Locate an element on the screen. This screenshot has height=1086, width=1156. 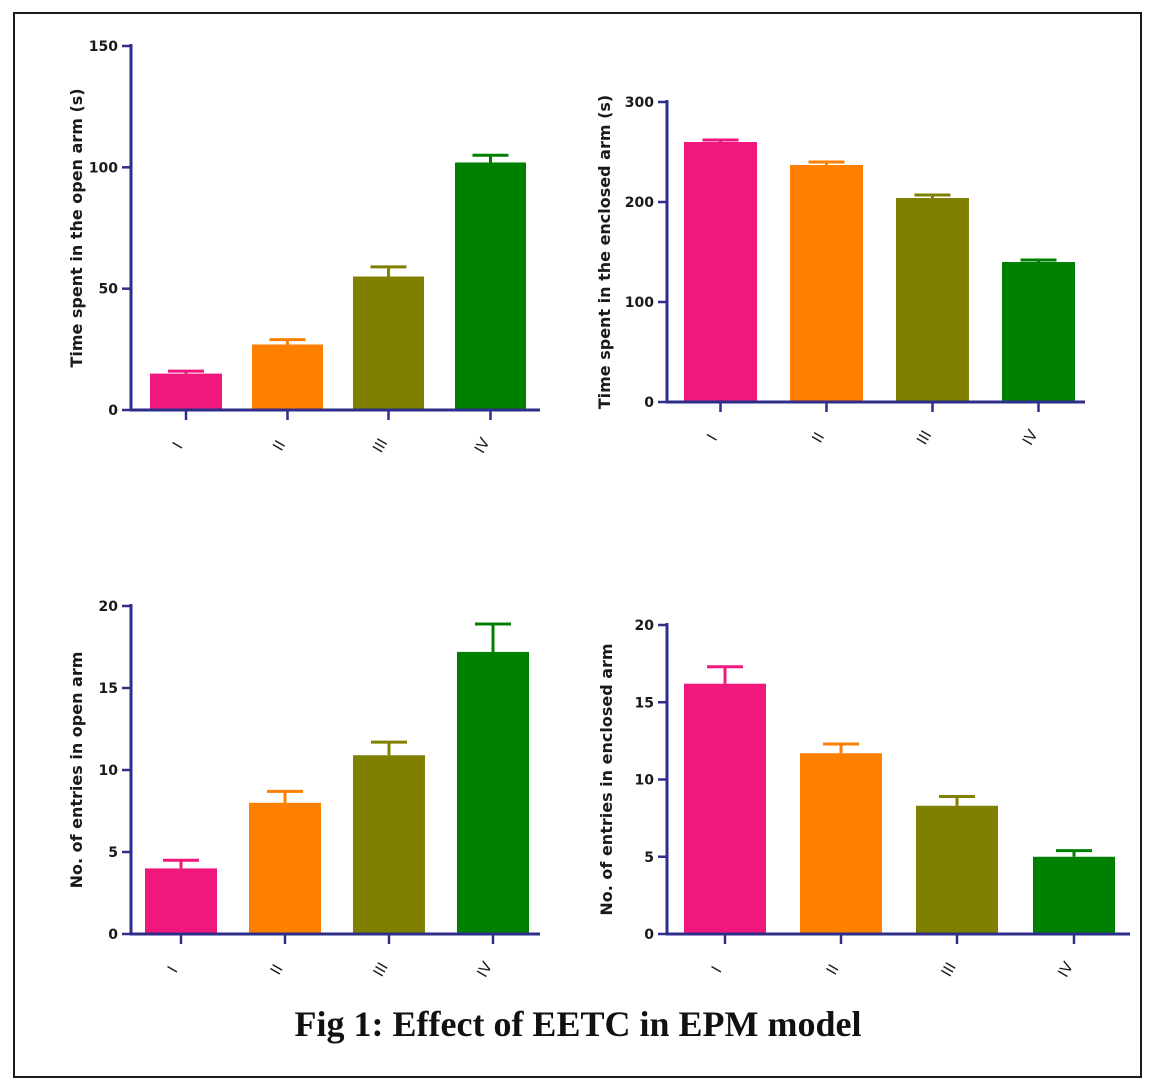
y-axis-label: Time spent in the enclosed arm (s) is located at coordinates (604, 252).